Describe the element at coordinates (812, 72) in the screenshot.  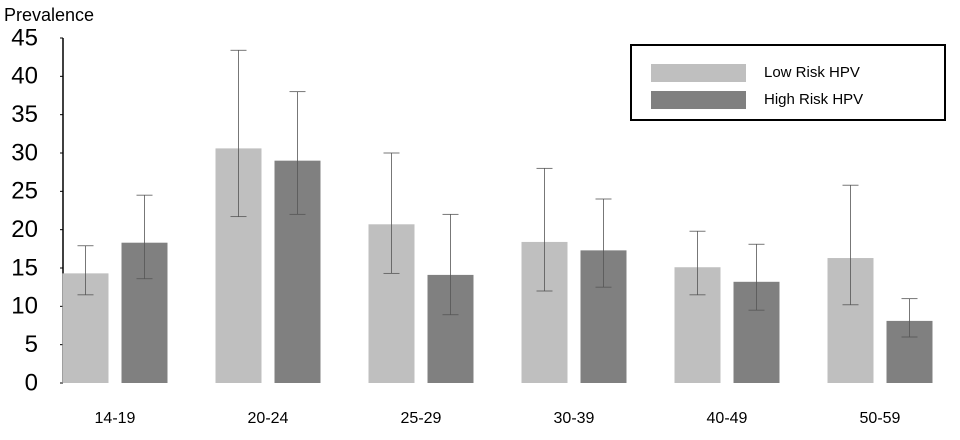
I see `legend-label: Low Risk HPV` at that location.